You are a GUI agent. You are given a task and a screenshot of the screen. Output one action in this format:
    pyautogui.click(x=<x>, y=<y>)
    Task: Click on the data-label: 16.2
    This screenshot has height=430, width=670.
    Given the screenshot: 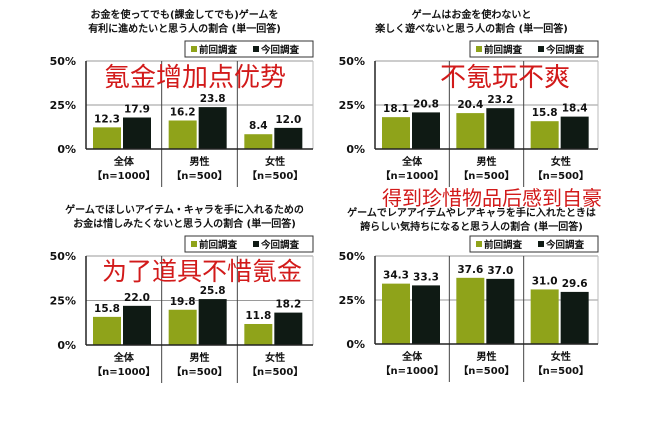 What is the action you would take?
    pyautogui.click(x=183, y=112)
    